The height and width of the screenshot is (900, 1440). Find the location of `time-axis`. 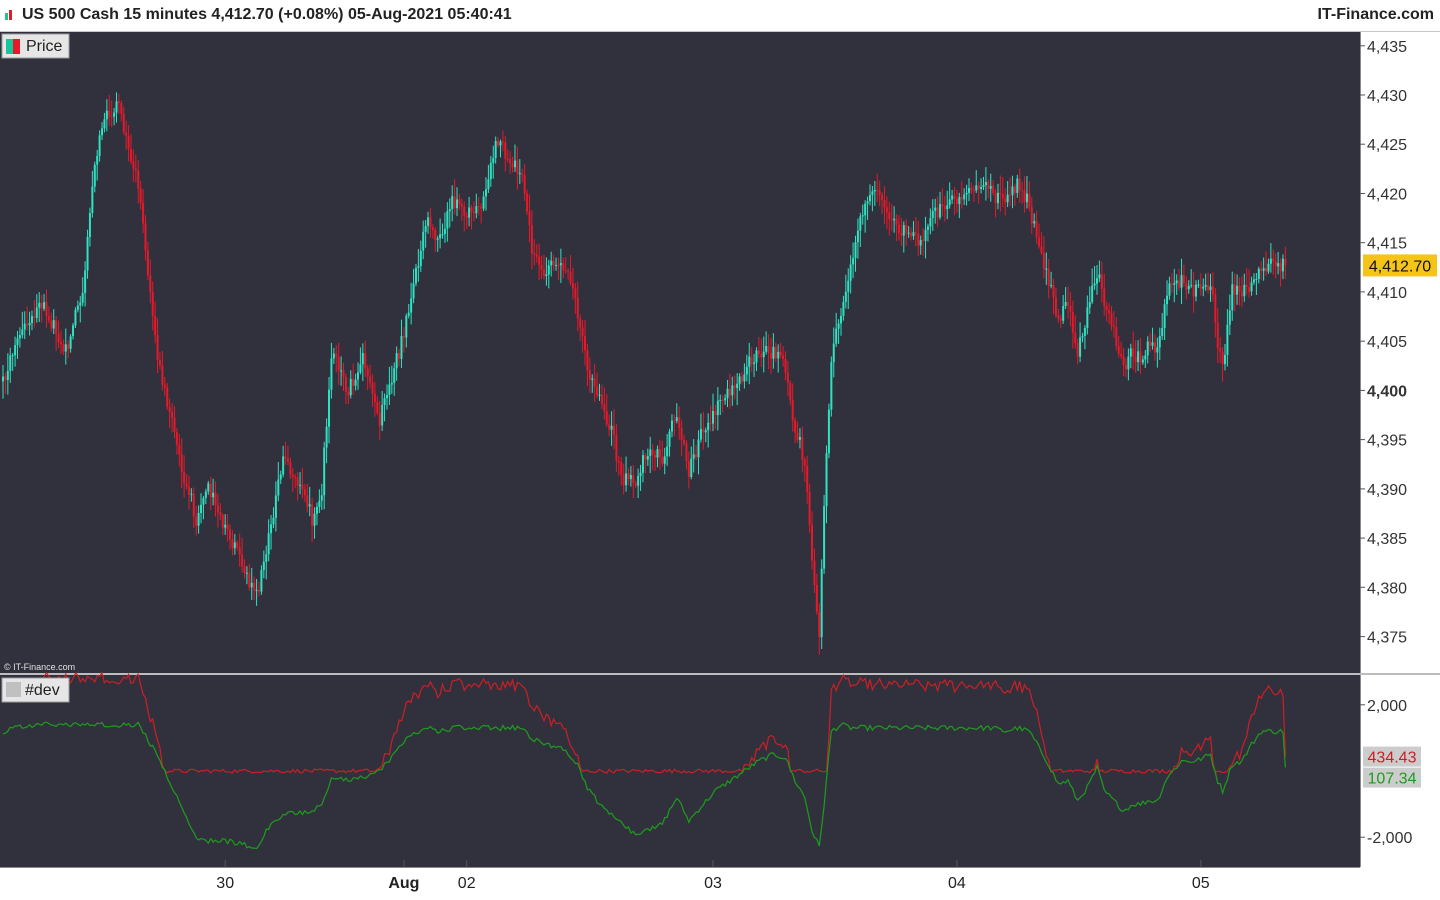

time-axis is located at coordinates (720, 883).